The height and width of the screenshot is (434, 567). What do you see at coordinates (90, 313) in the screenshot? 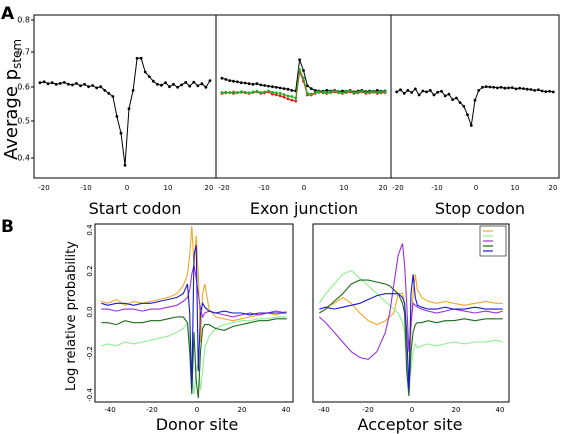
I see `panel-b-yaxis: 0.4 0.2 0.0 -0.2 -0.4` at bounding box center [90, 313].